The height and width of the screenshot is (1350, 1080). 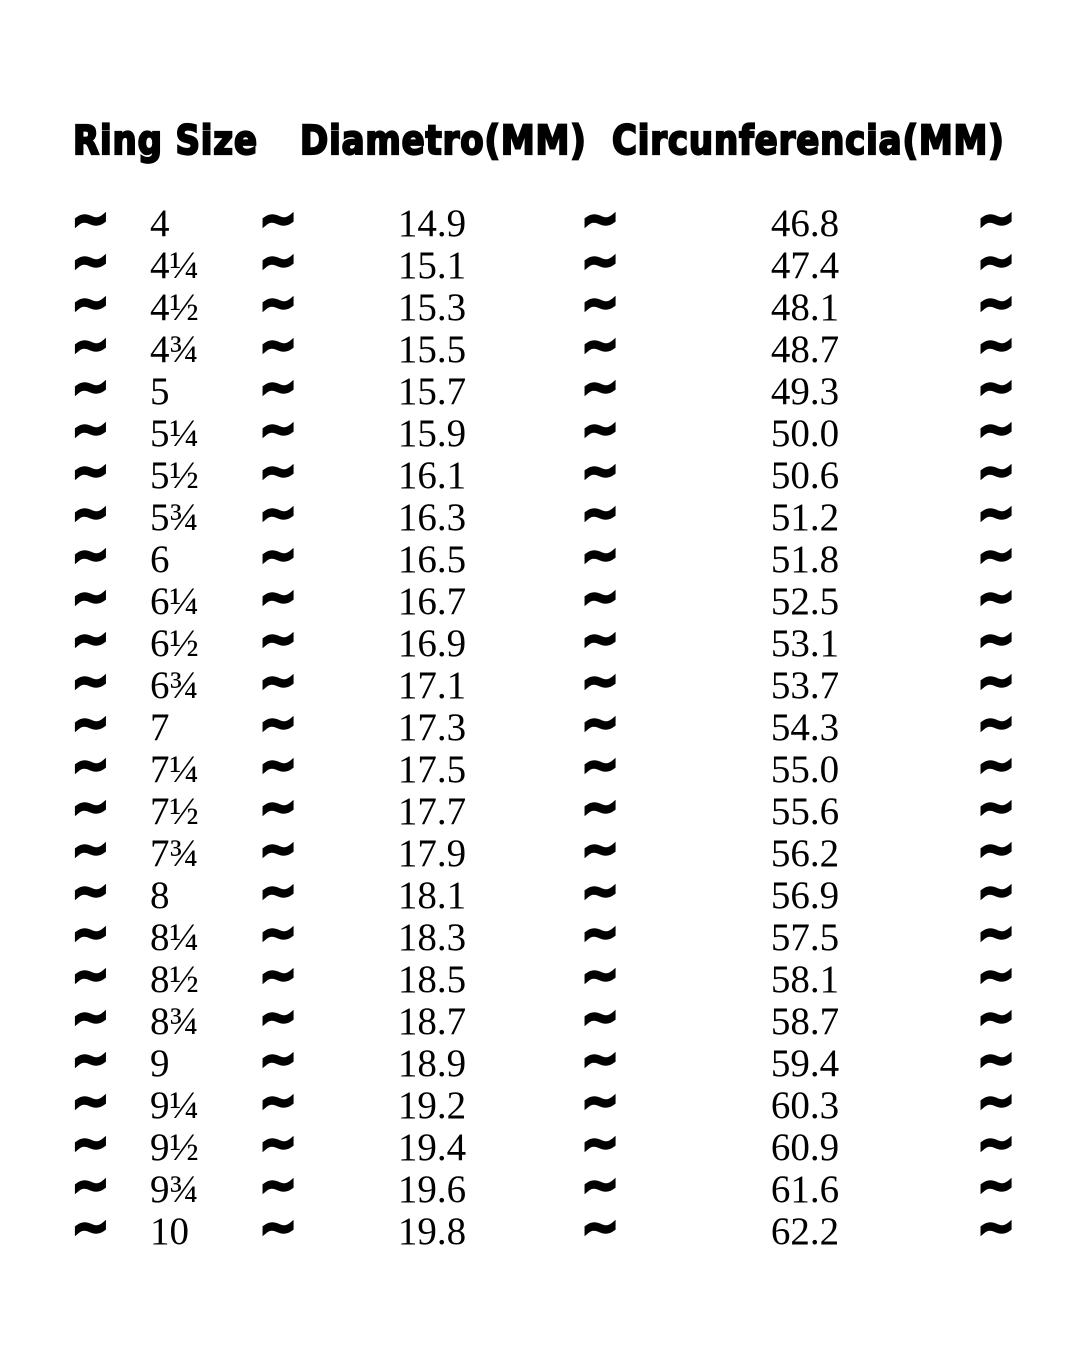 I want to click on circumference-value: 50.0, so click(x=805, y=433).